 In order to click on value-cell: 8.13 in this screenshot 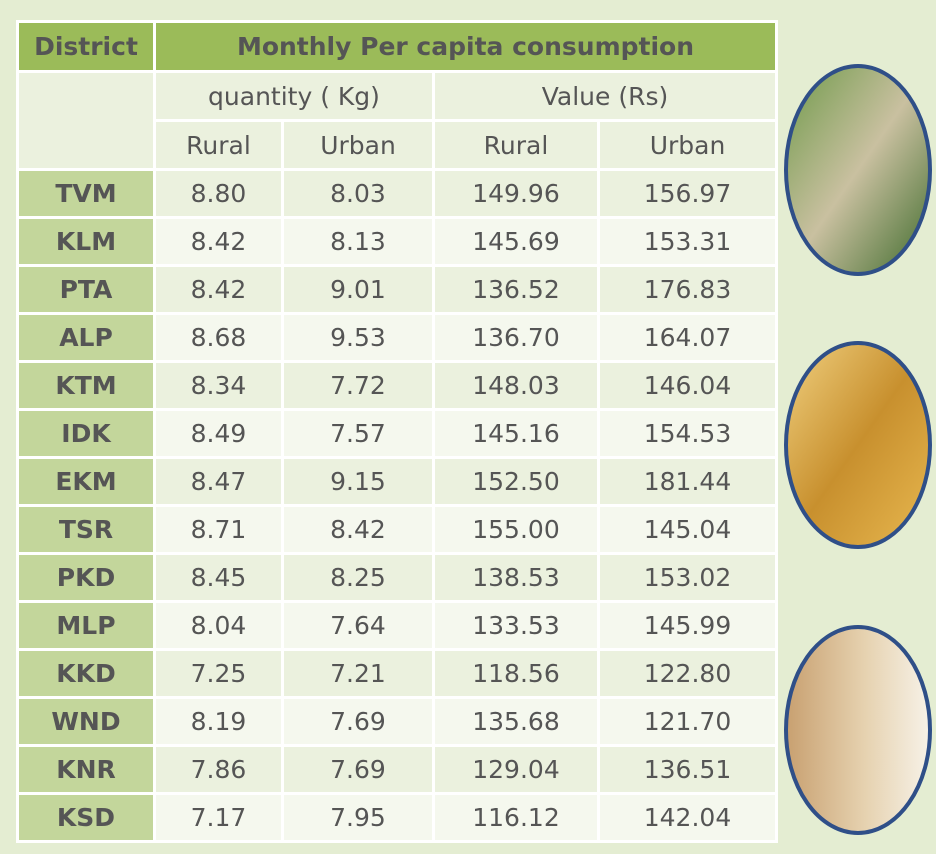, I will do `click(358, 241)`.